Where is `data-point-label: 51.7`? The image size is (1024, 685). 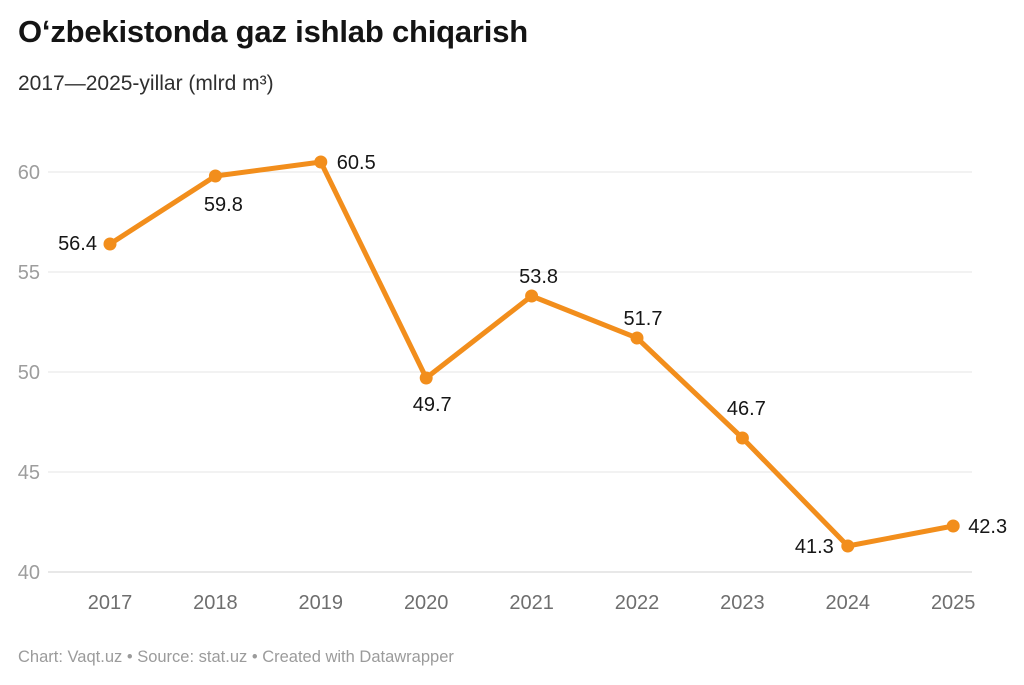 data-point-label: 51.7 is located at coordinates (643, 319).